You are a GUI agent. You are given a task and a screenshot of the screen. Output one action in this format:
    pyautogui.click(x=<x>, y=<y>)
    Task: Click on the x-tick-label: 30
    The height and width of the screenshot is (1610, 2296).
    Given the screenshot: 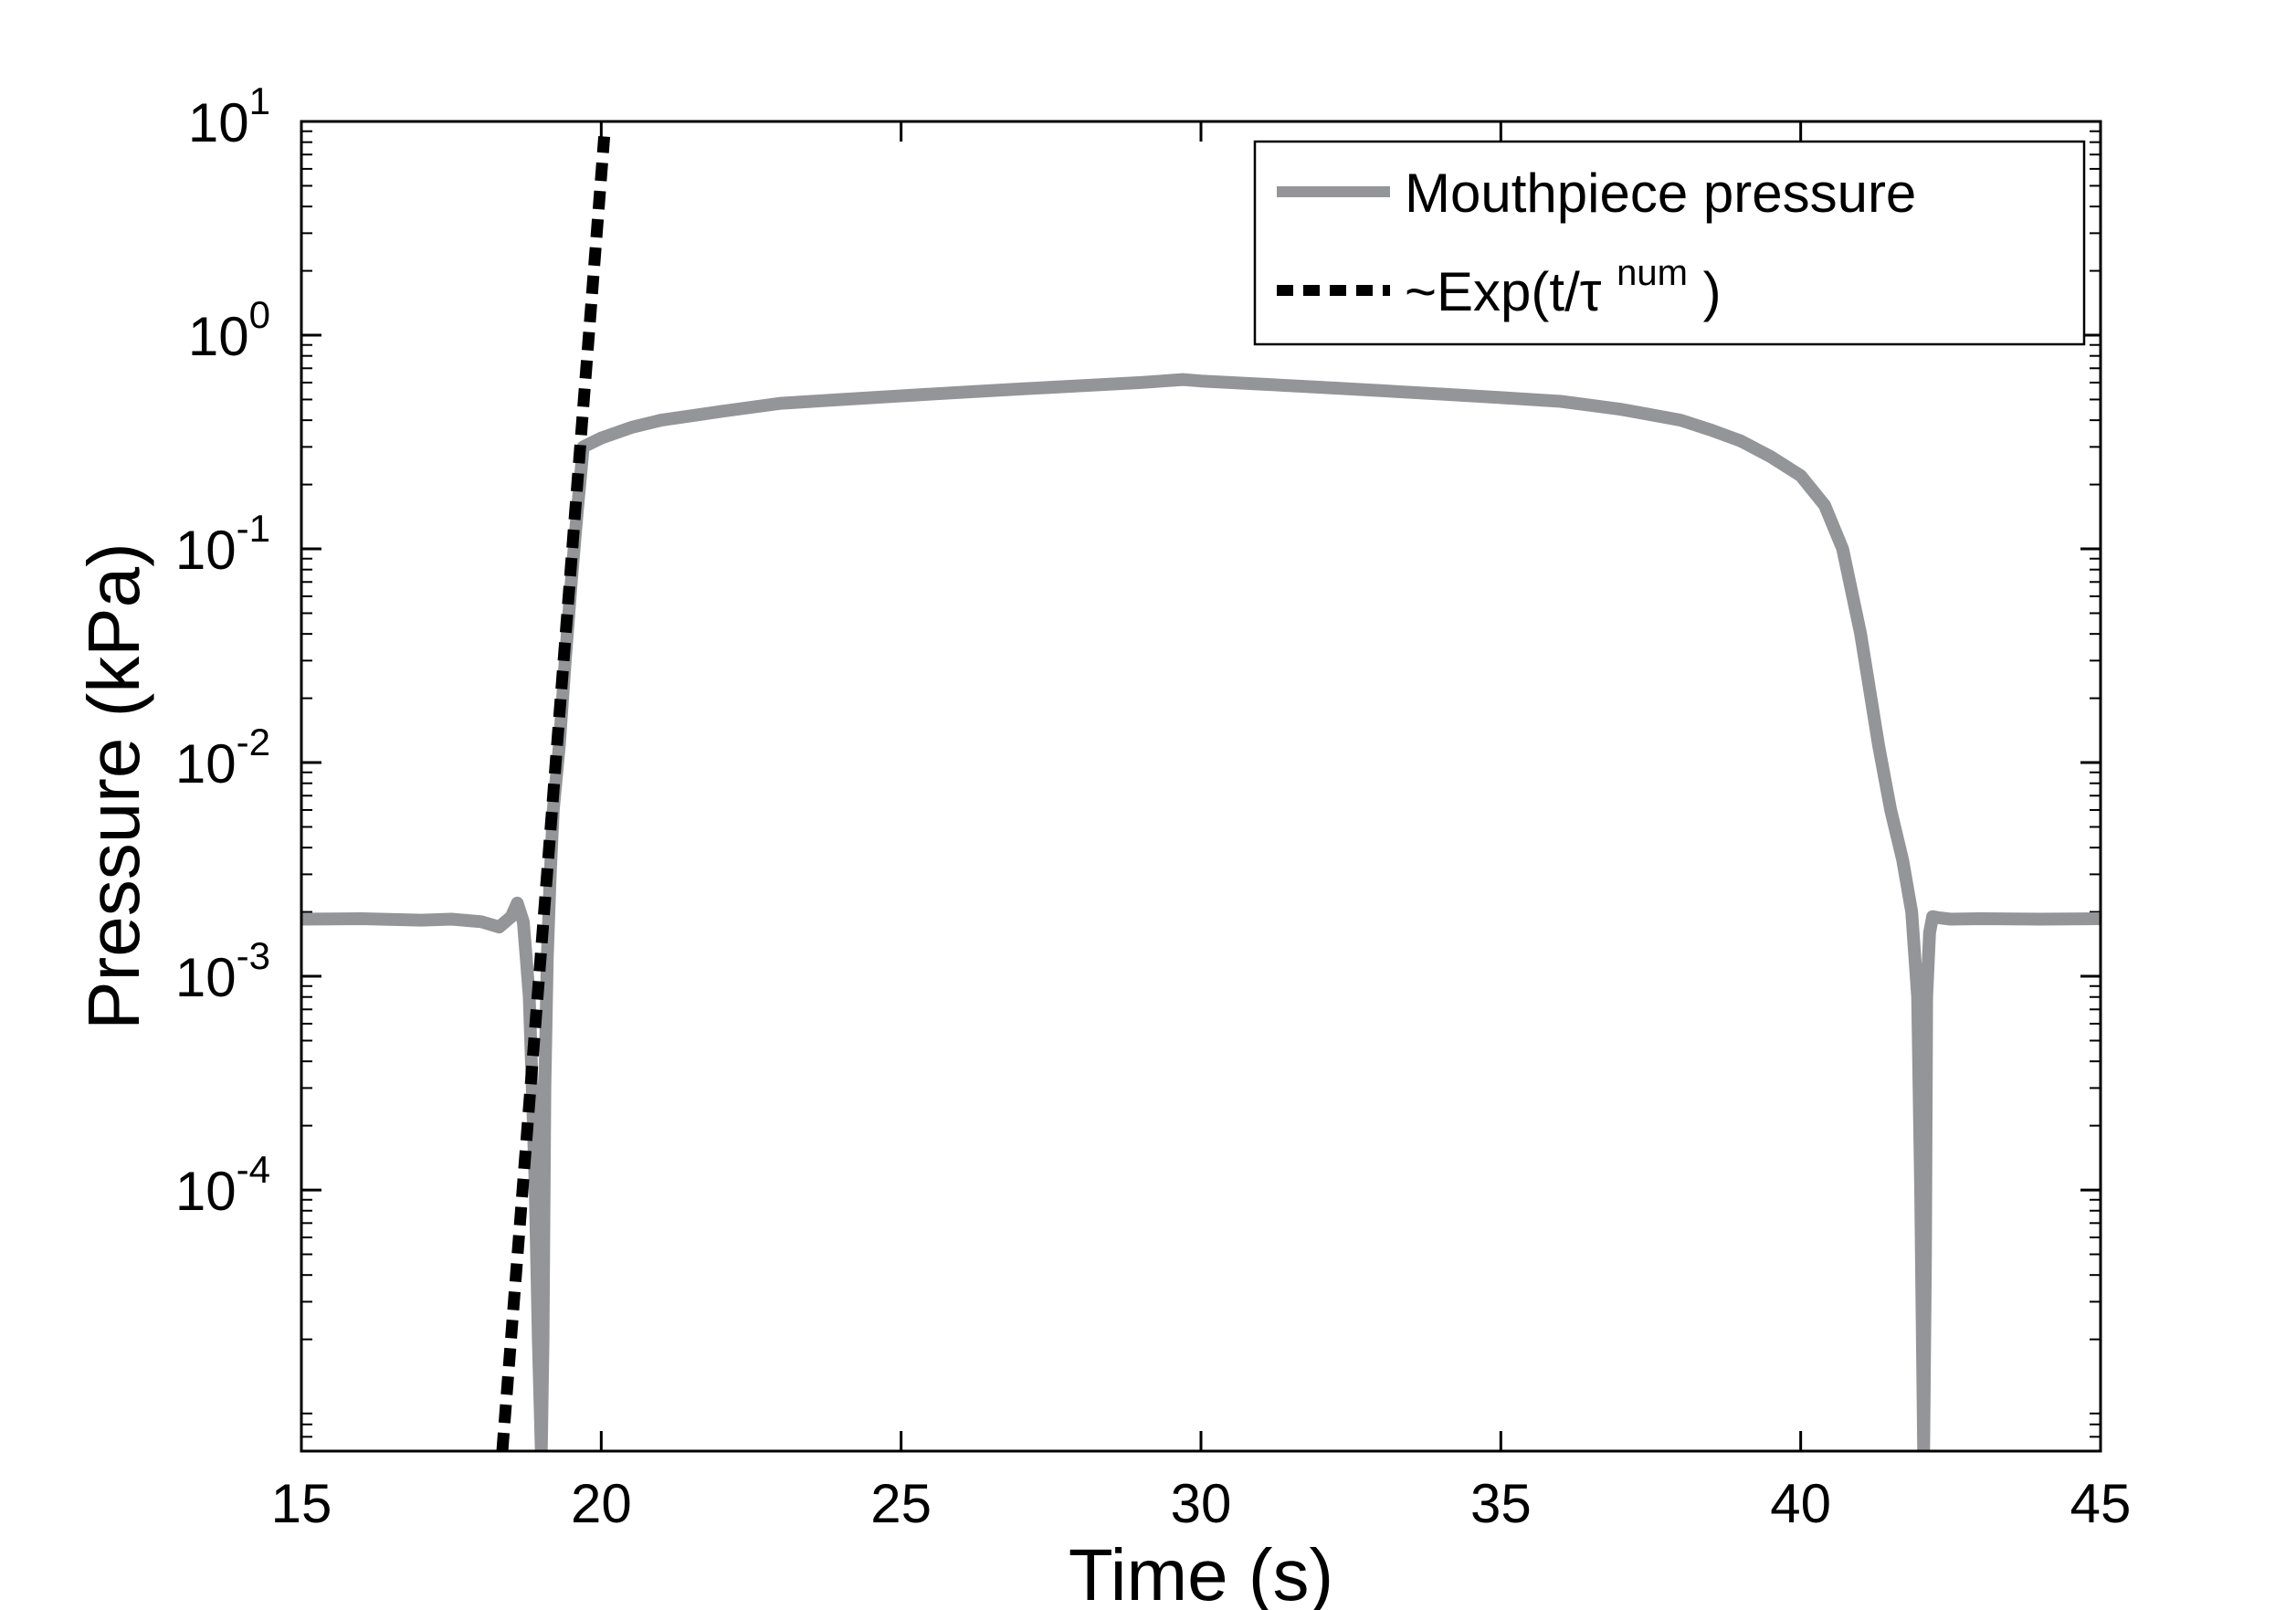 What is the action you would take?
    pyautogui.click(x=1202, y=1503)
    